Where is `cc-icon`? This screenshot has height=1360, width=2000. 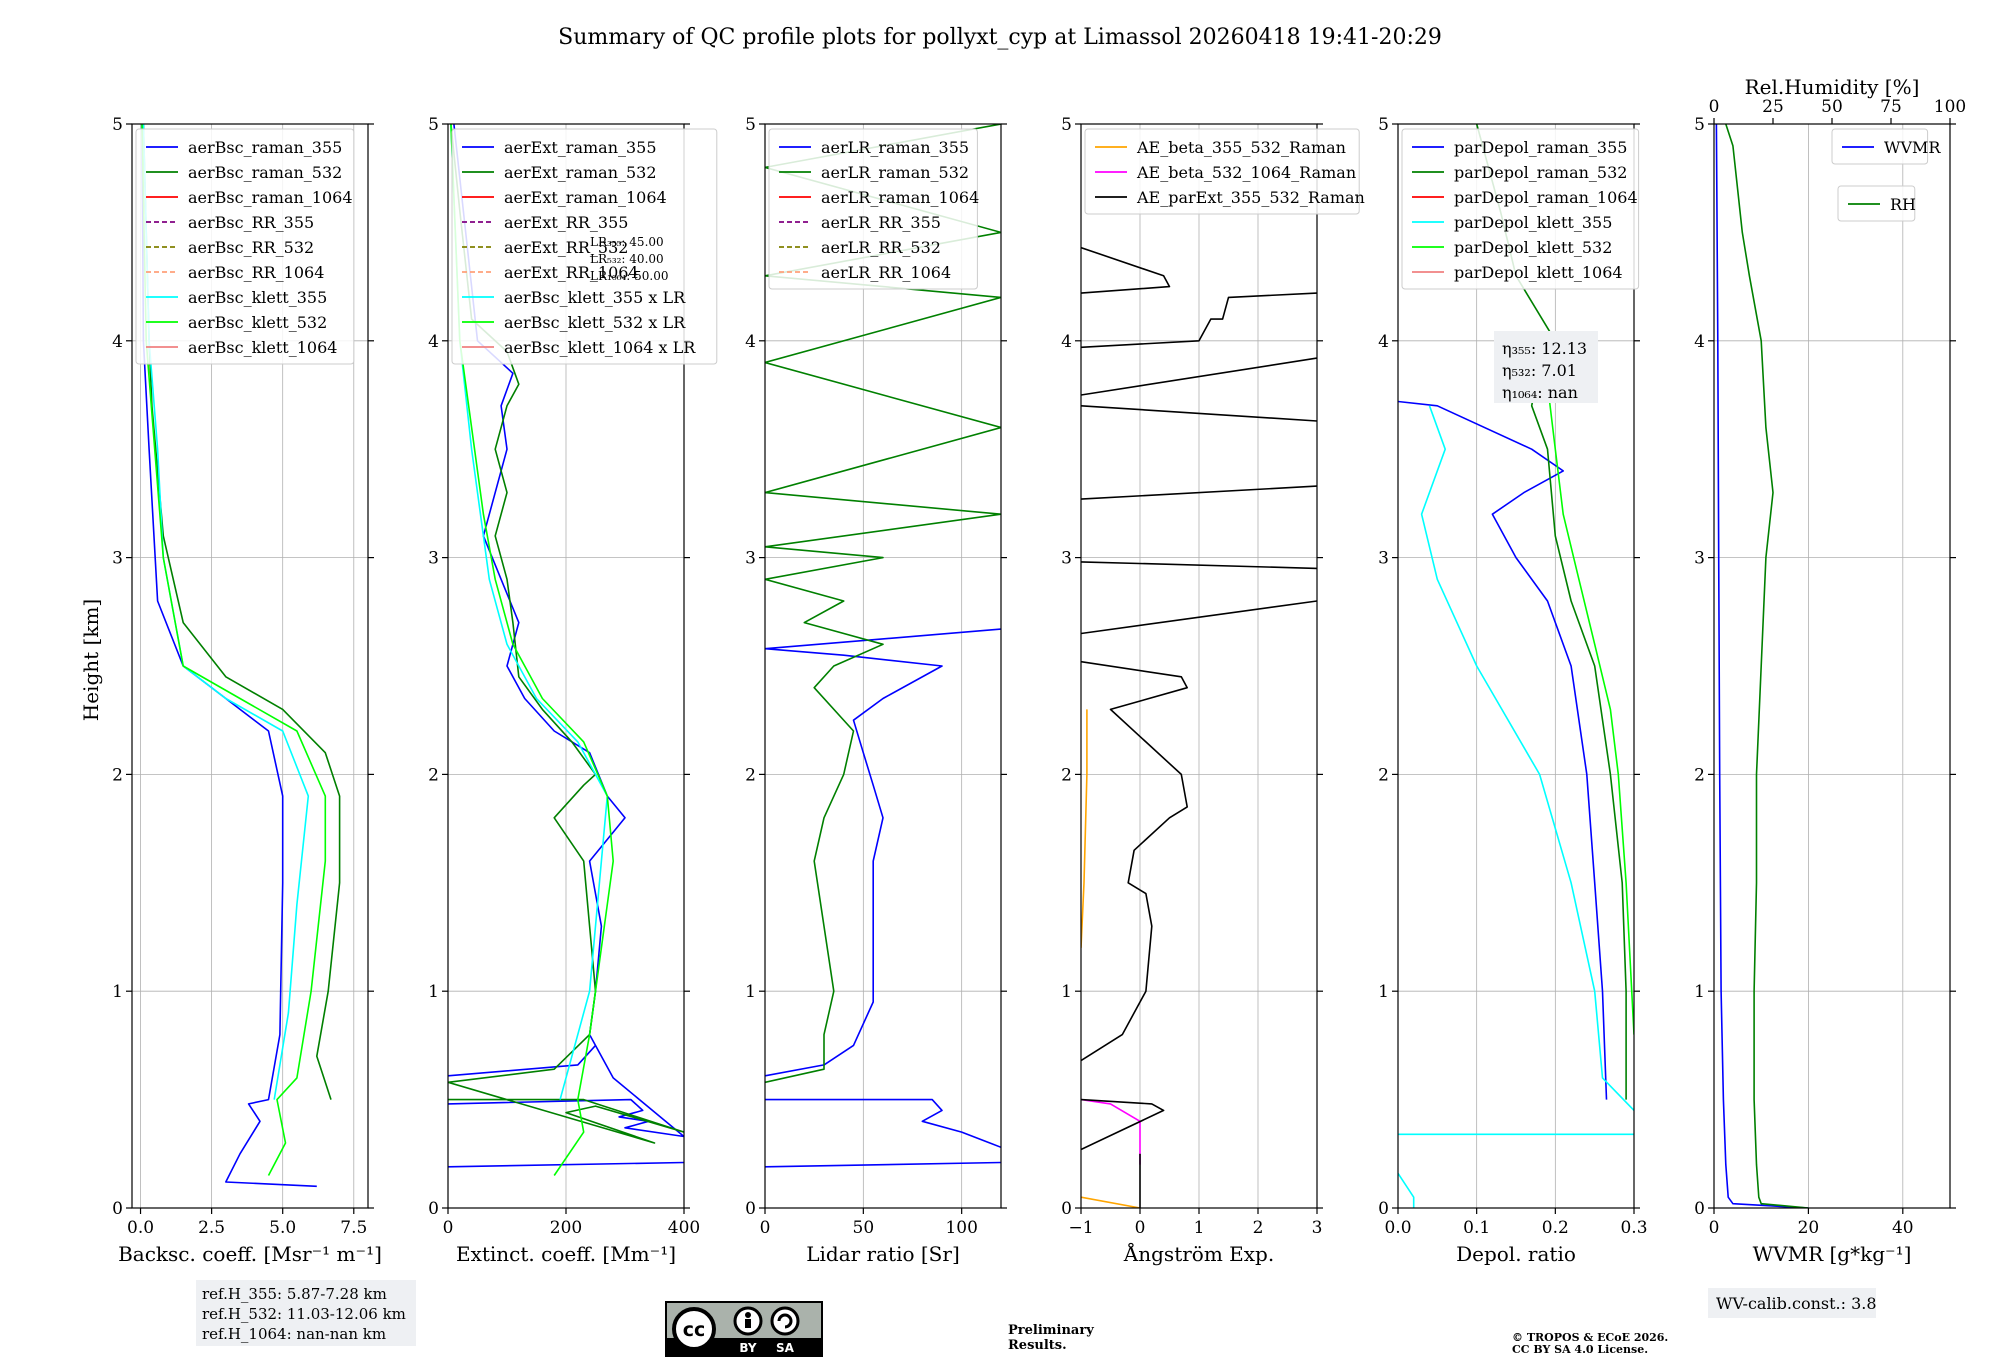
cc-icon is located at coordinates (694, 1329).